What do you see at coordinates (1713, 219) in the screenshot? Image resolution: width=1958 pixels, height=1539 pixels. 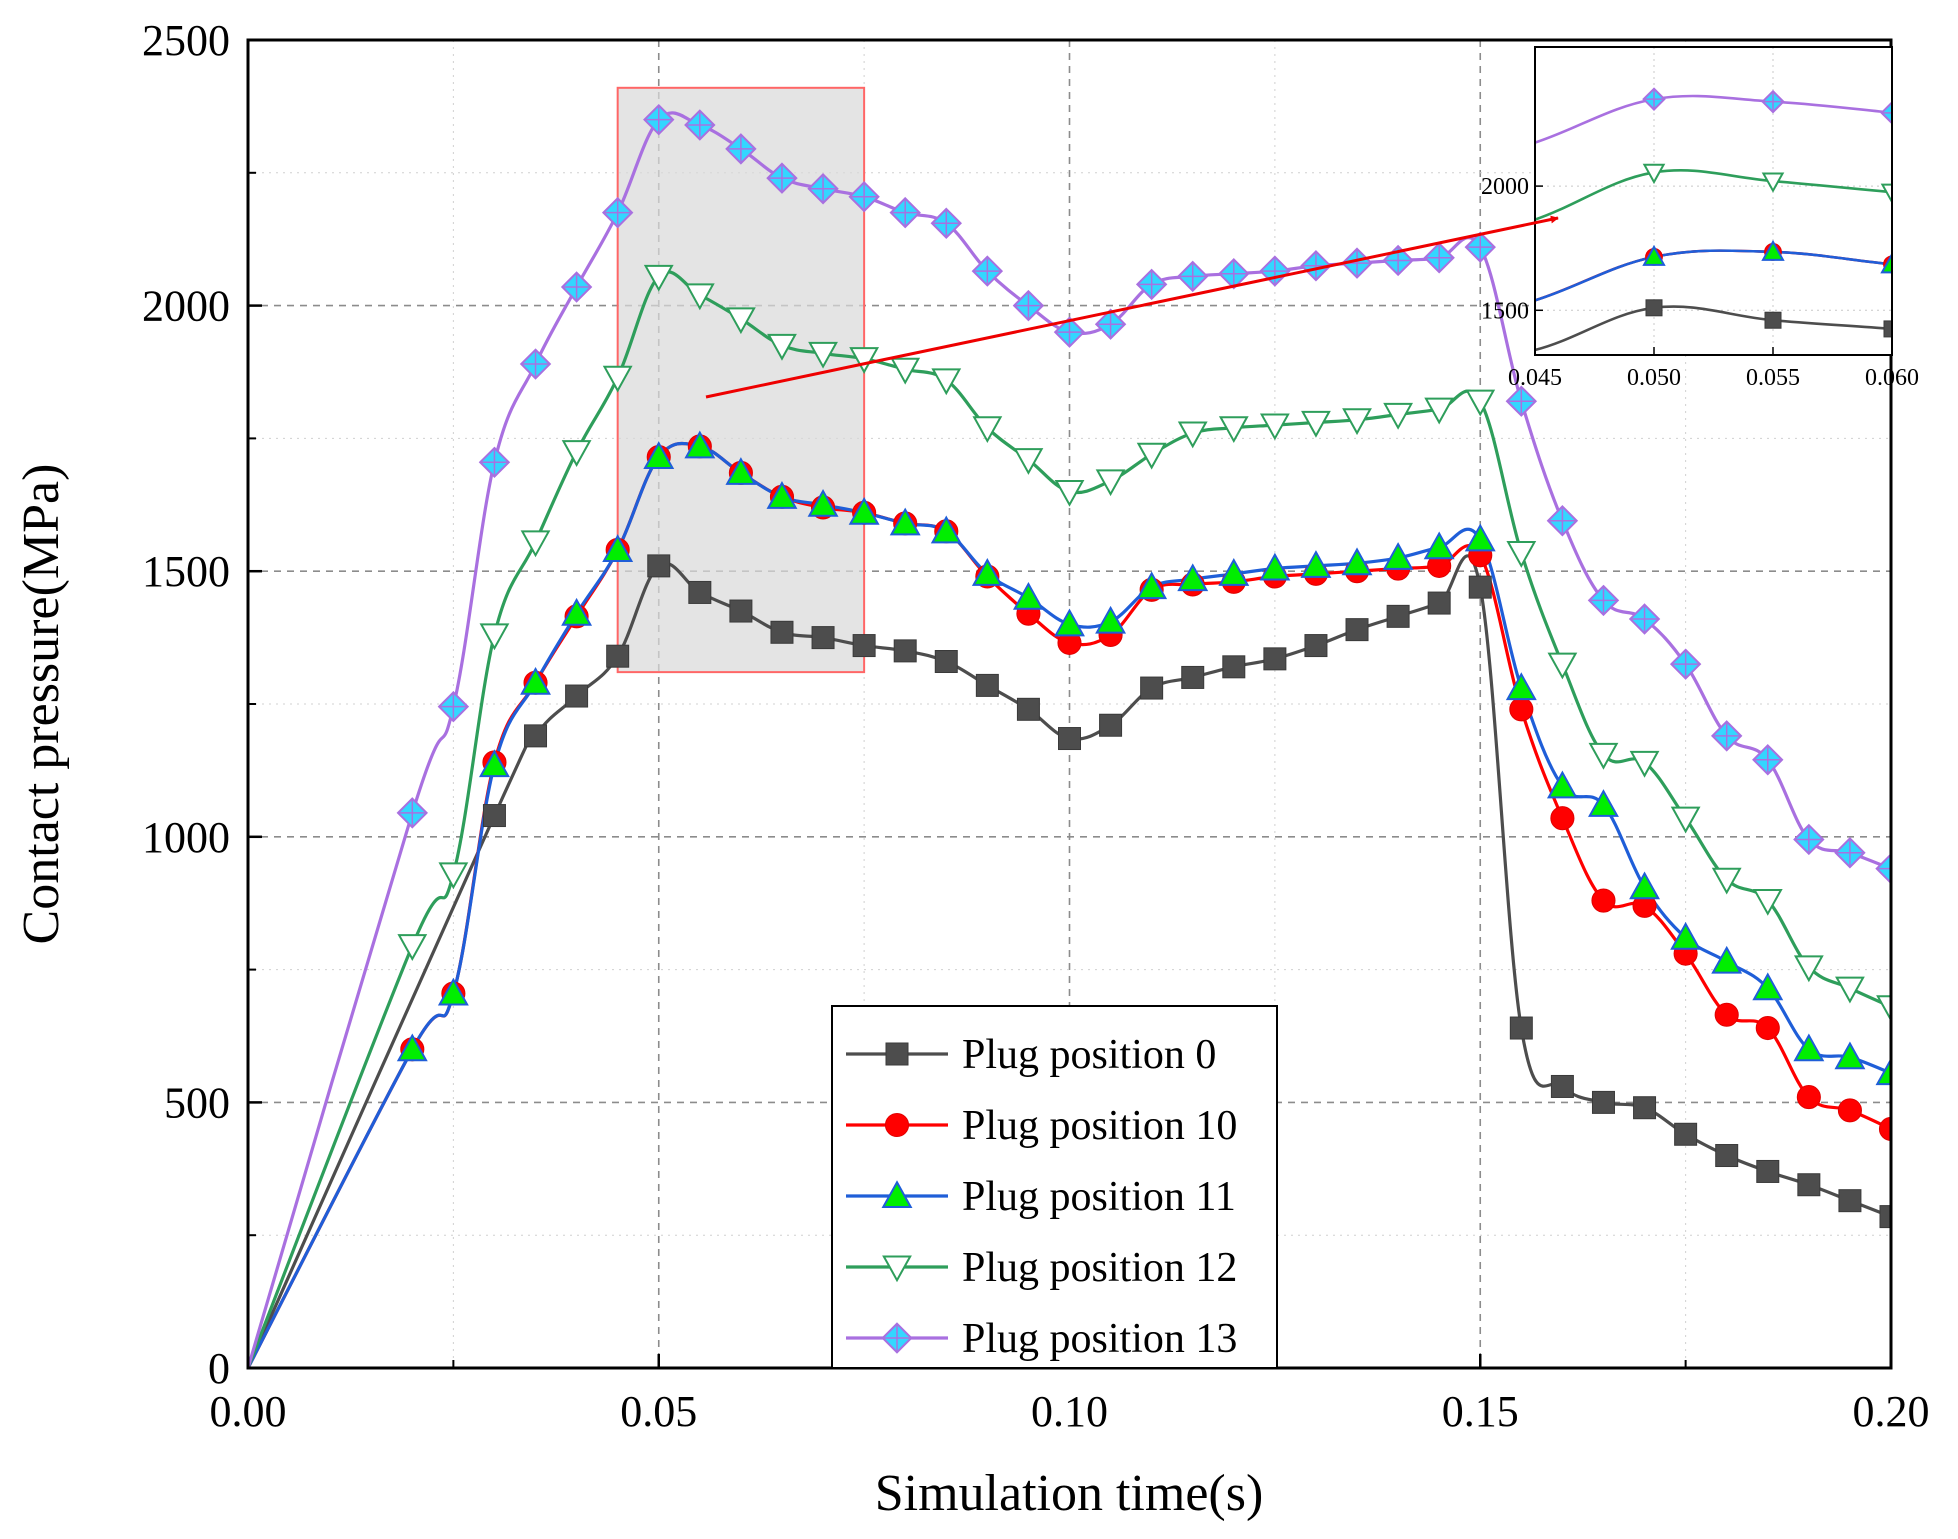 I see `inset-series-group` at bounding box center [1713, 219].